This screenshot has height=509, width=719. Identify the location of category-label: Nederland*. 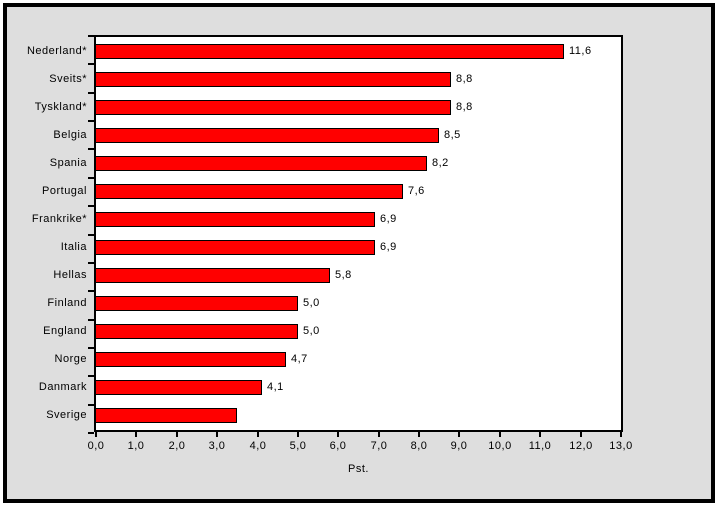
(56, 51).